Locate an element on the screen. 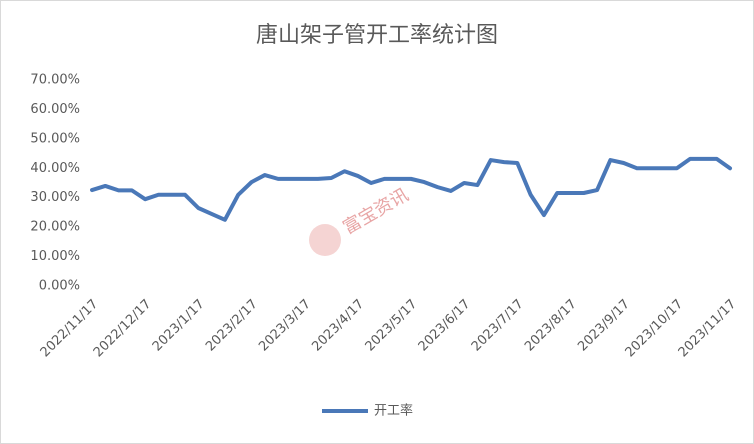 The width and height of the screenshot is (754, 444). y-tick-label: 10.00% is located at coordinates (55, 256).